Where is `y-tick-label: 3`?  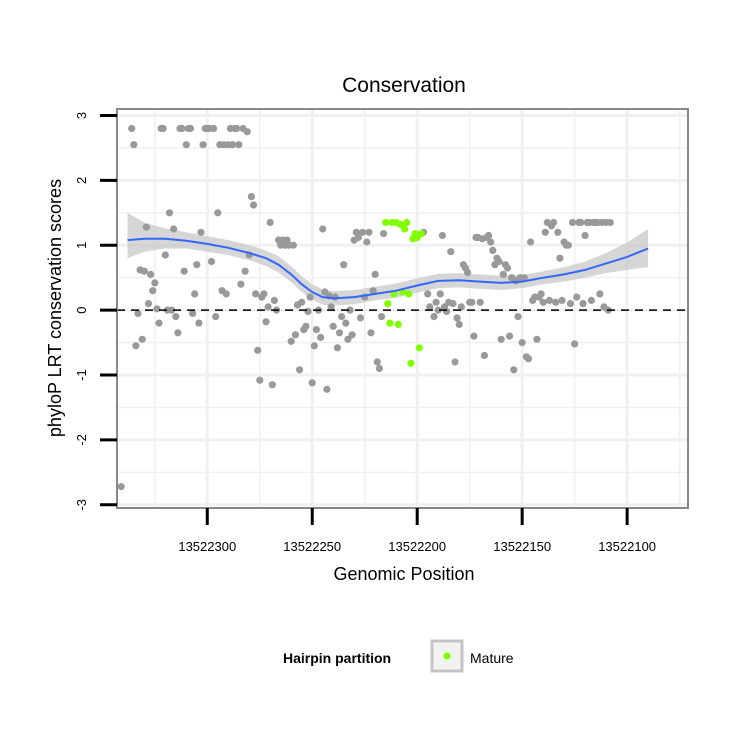 y-tick-label: 3 is located at coordinates (81, 115).